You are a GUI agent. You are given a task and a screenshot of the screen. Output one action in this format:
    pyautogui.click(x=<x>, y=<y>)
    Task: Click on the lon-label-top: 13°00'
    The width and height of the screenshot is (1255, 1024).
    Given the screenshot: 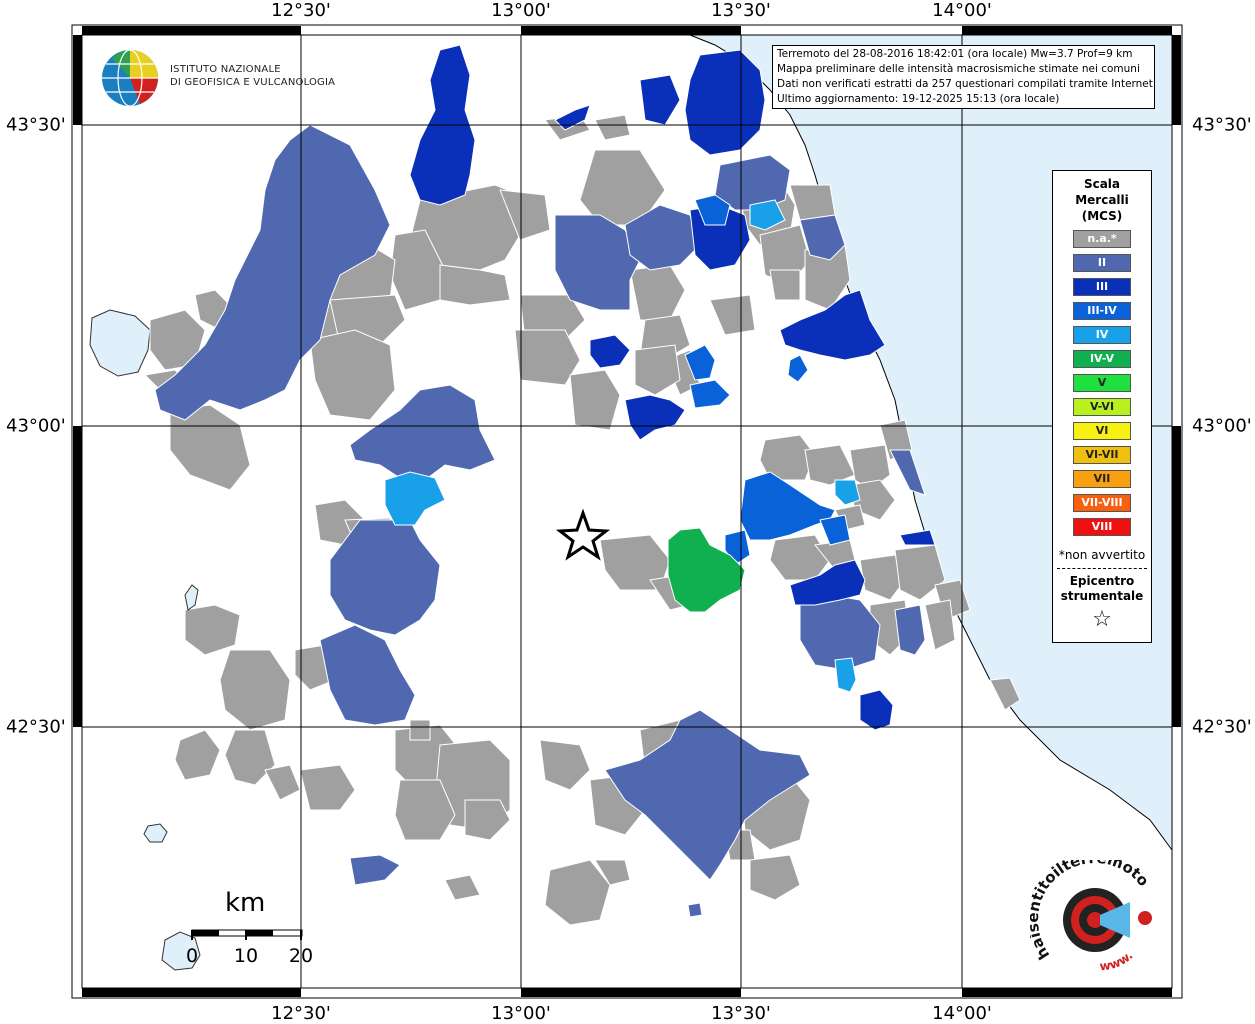 What is the action you would take?
    pyautogui.click(x=521, y=10)
    